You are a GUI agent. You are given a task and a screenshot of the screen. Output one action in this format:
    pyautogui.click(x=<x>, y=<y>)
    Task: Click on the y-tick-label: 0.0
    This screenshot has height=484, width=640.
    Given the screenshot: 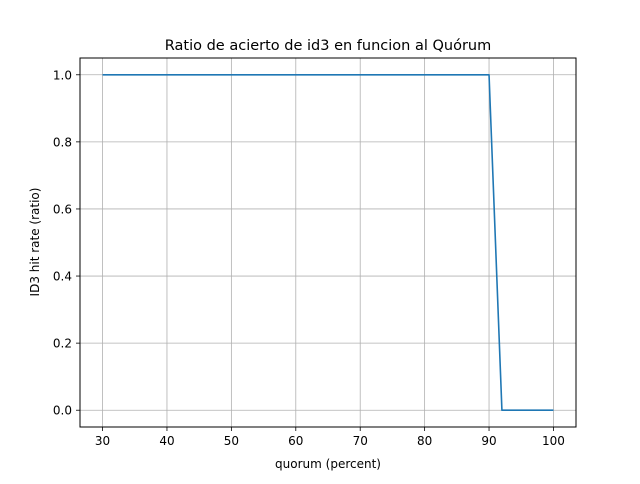 What is the action you would take?
    pyautogui.click(x=62, y=411)
    